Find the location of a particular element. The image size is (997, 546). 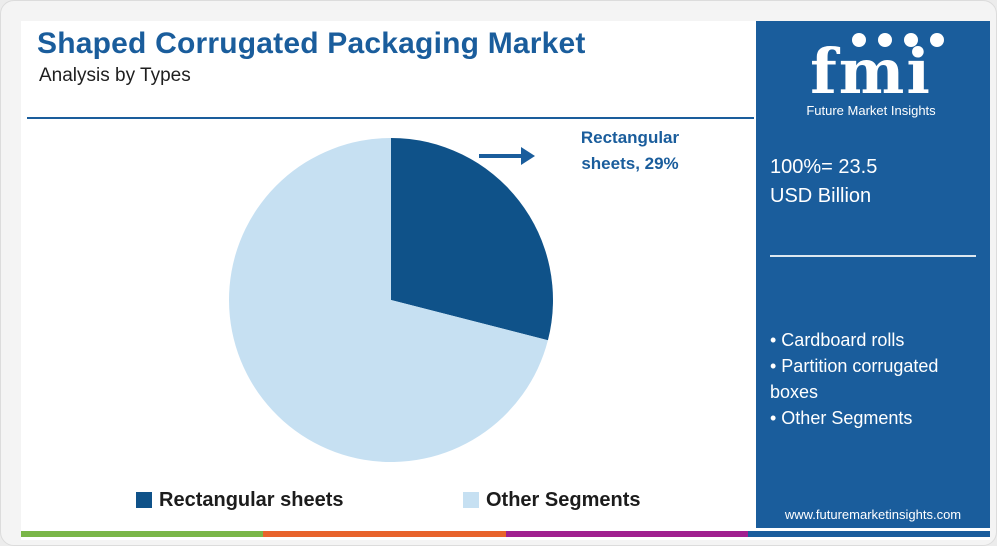

chart-title: Shaped Corrugated Packaging Market is located at coordinates (311, 43).